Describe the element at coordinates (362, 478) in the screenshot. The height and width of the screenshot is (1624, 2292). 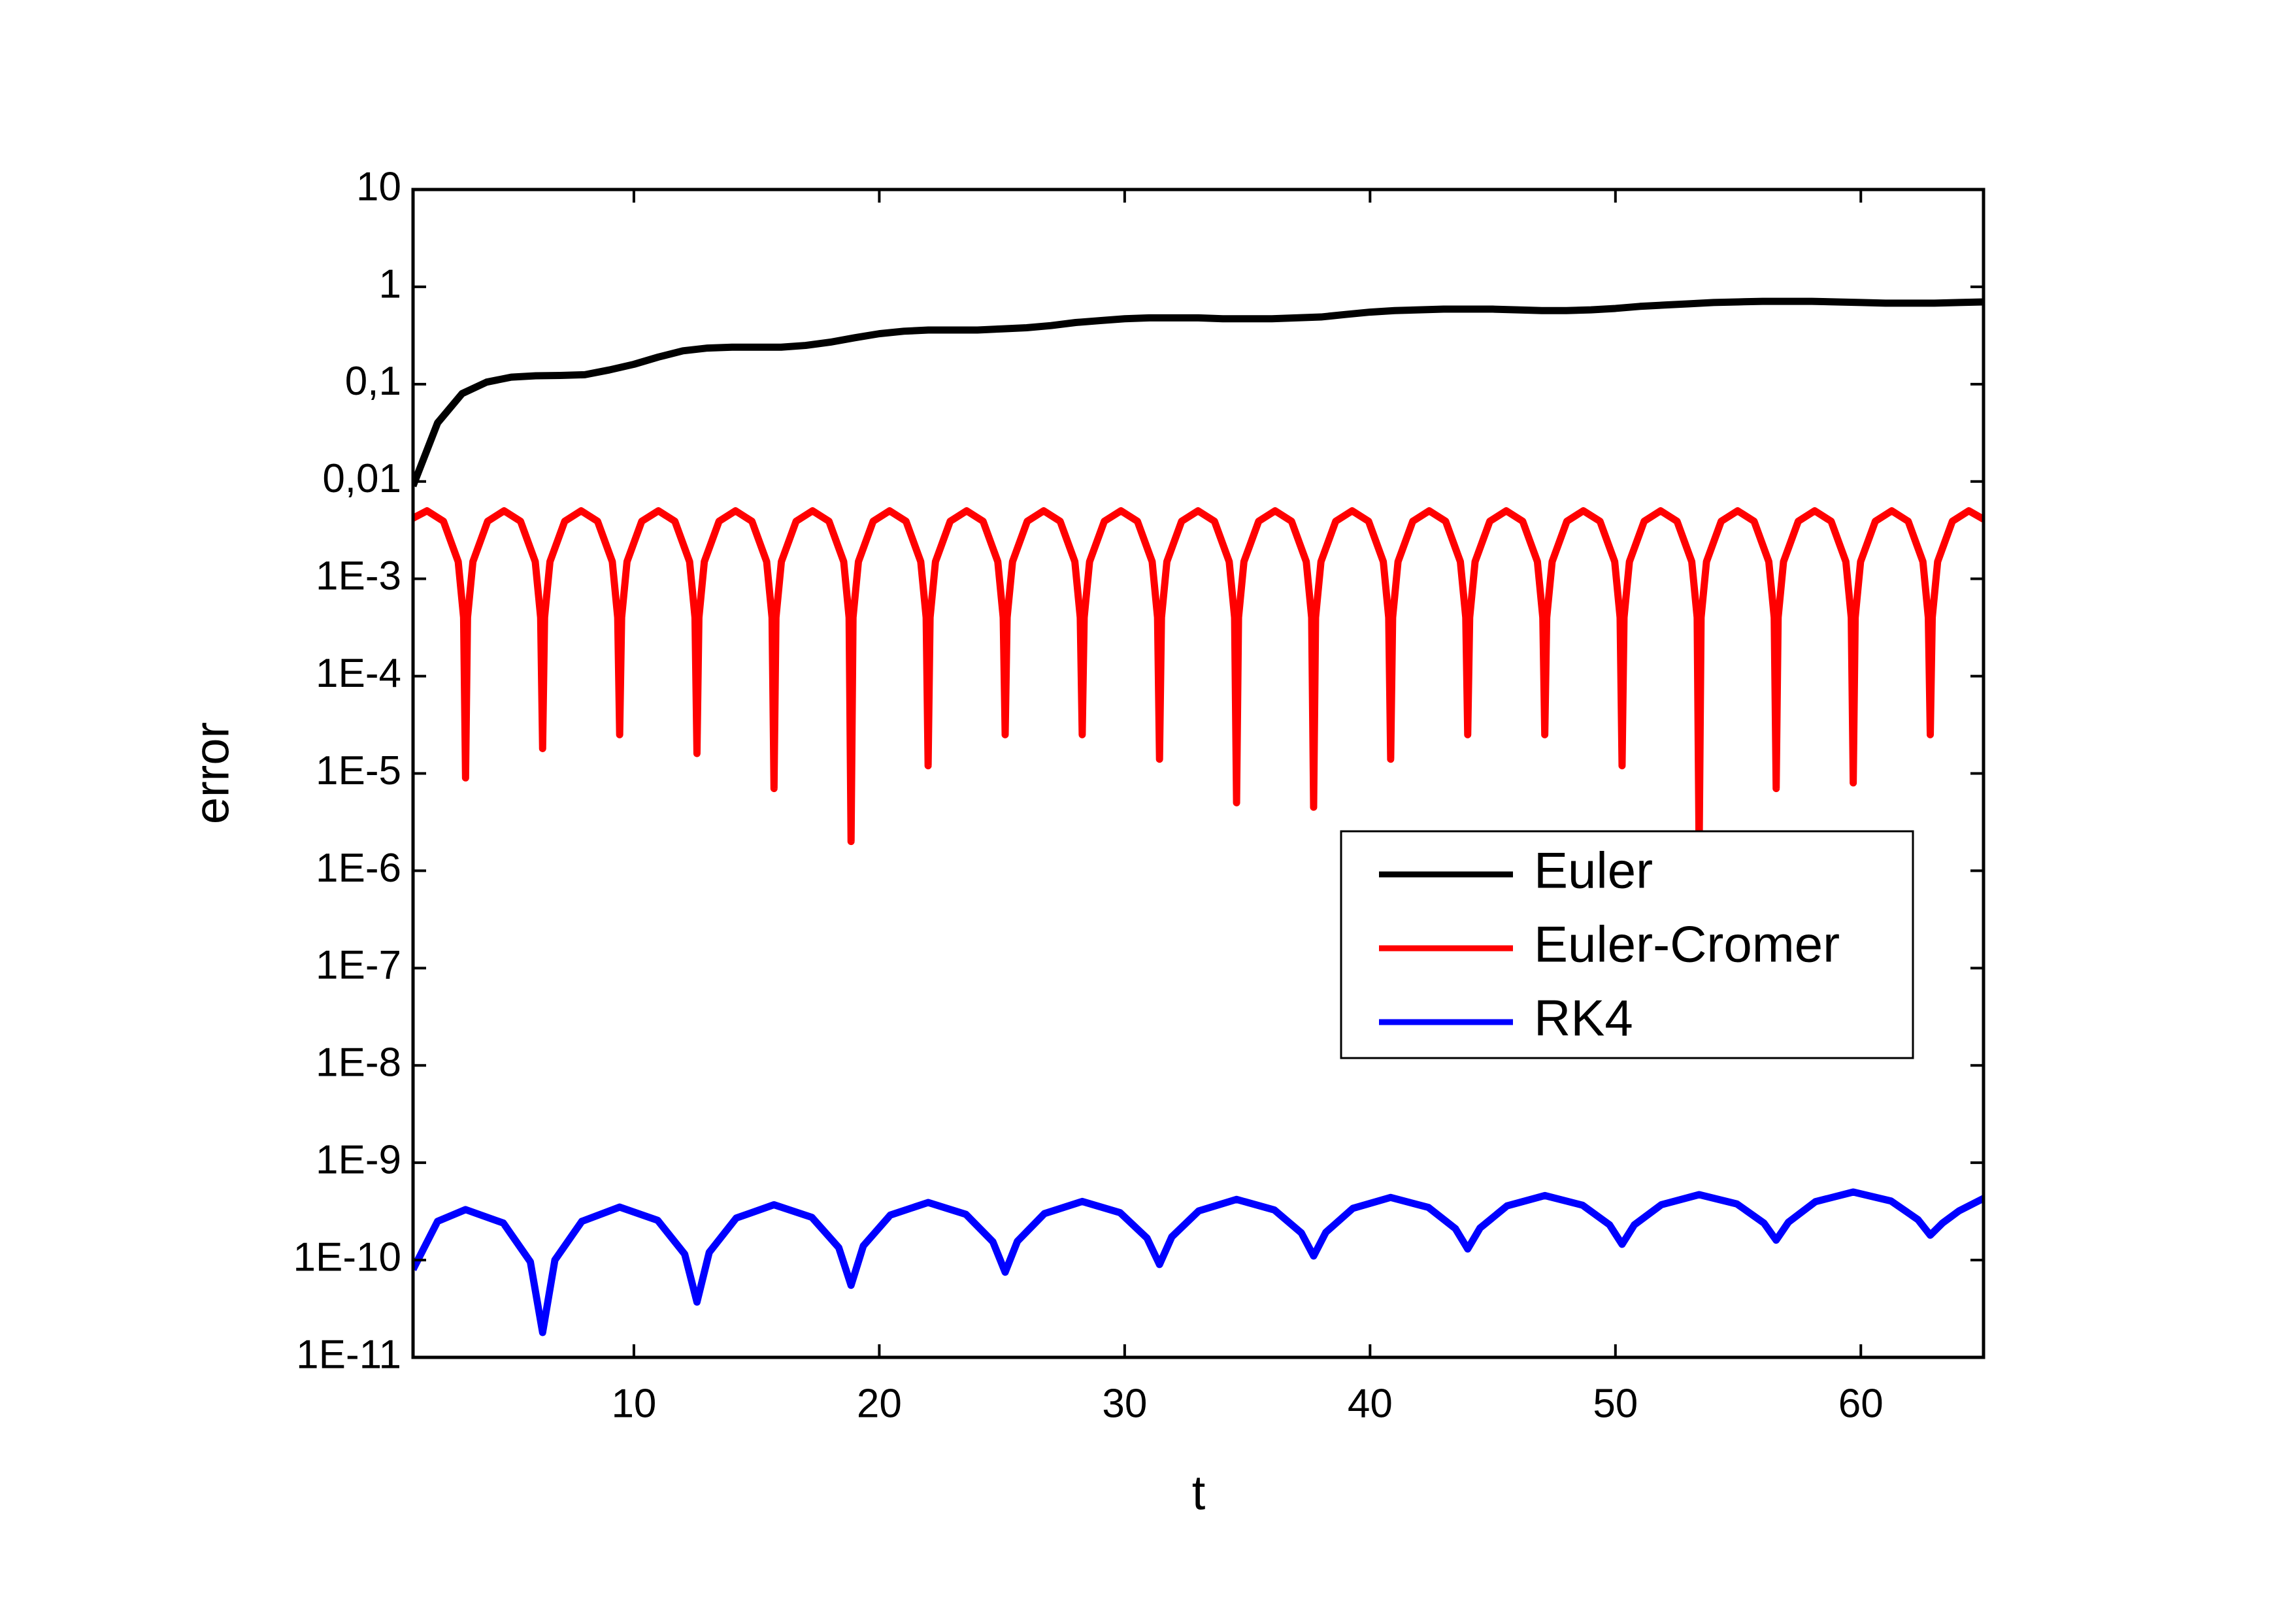
I see `y-tick-label: 0,01` at that location.